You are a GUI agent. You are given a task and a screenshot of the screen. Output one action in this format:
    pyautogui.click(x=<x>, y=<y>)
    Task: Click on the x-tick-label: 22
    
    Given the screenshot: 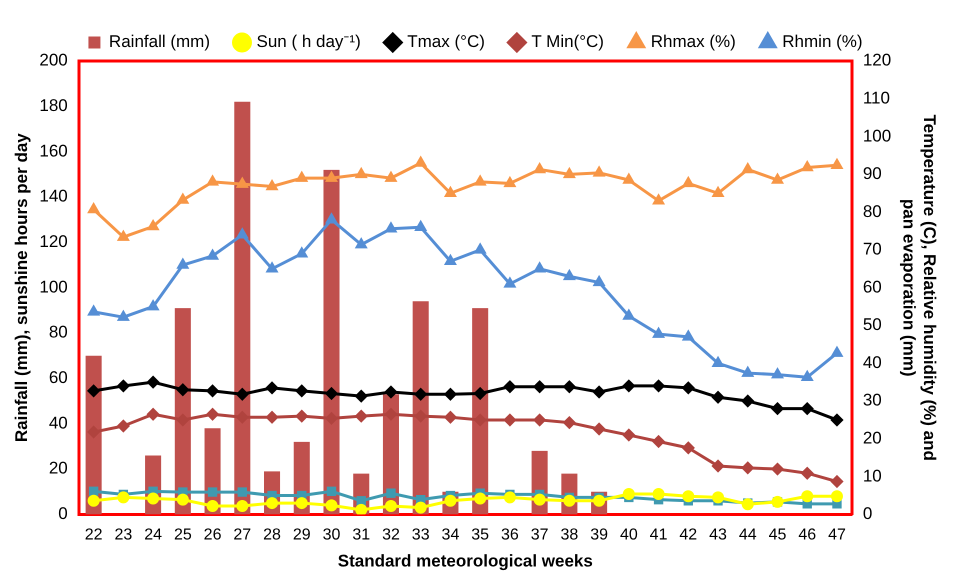 What is the action you would take?
    pyautogui.click(x=93, y=535)
    